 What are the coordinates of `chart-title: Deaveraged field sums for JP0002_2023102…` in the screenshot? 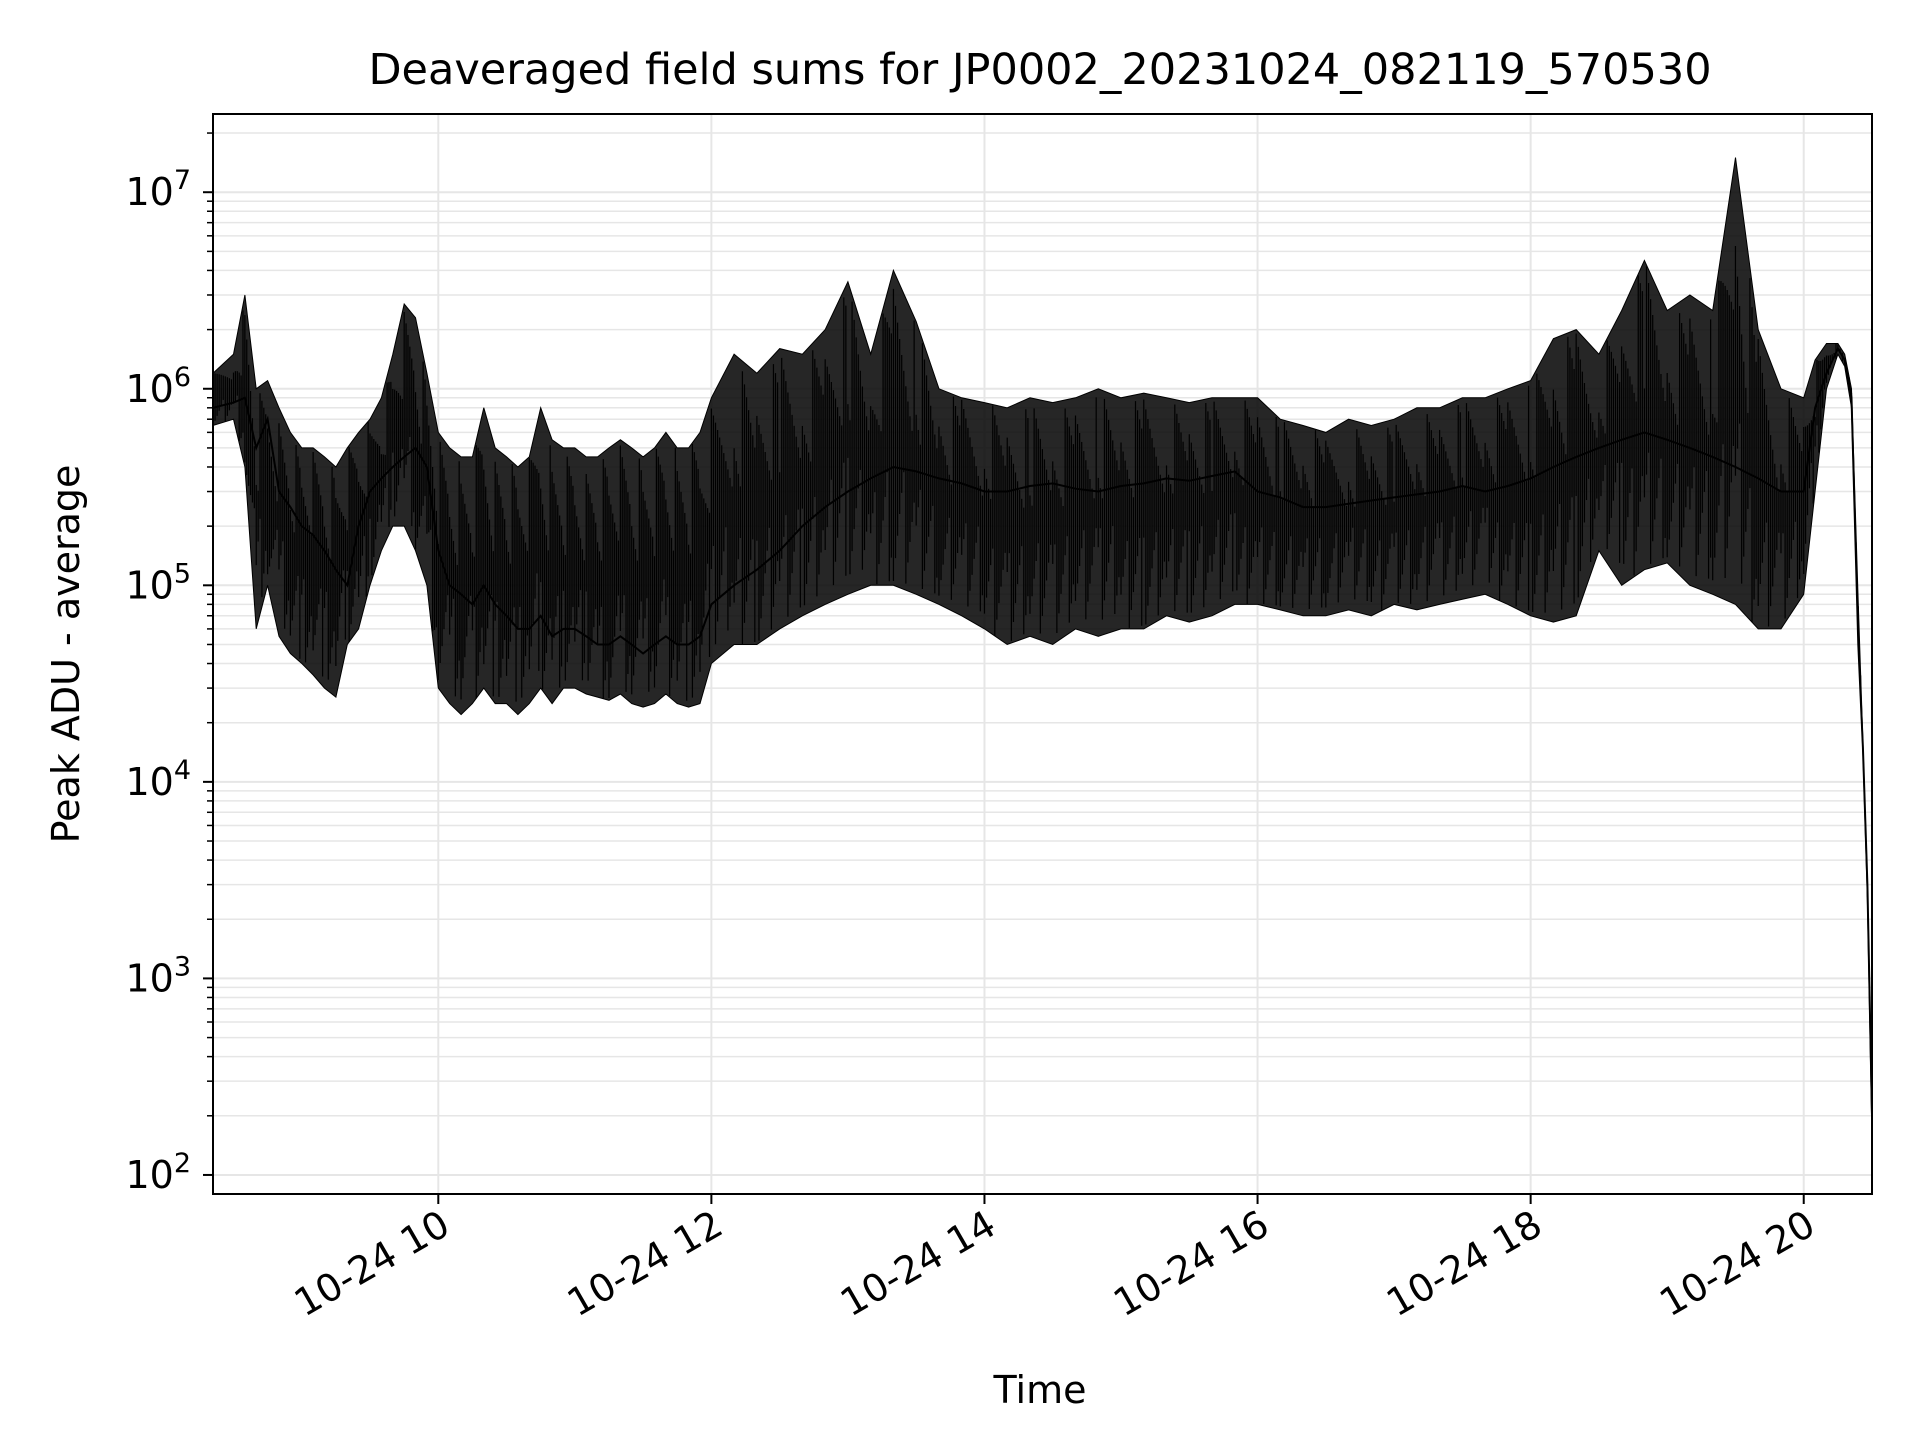 It's located at (1039, 70).